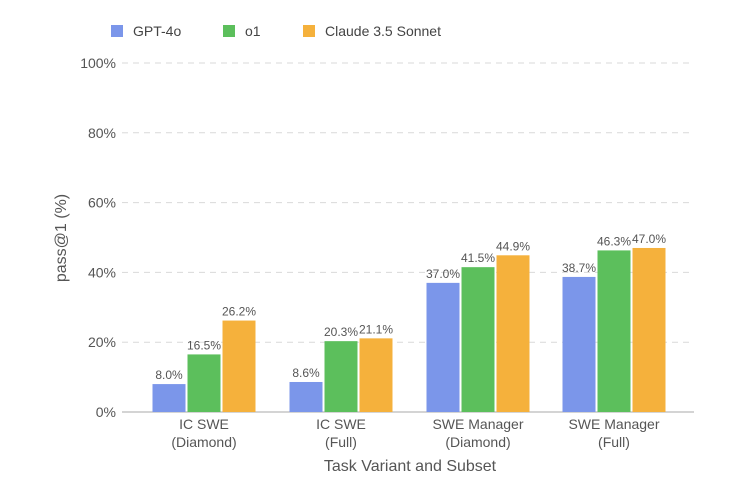 The image size is (734, 496). Describe the element at coordinates (204, 345) in the screenshot. I see `data-label: 16.5%` at that location.